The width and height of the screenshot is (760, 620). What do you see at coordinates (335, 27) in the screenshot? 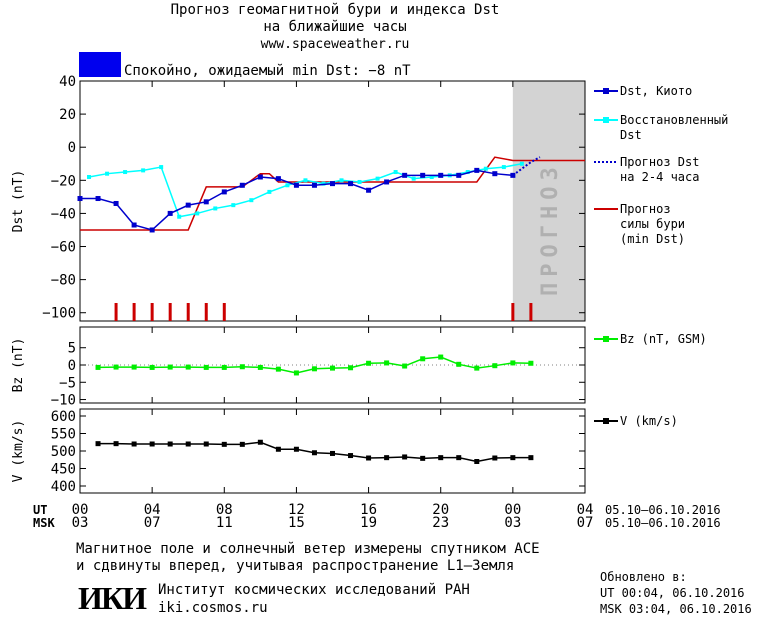
I see `chart-title-line2: на ближайшие часы` at bounding box center [335, 27].